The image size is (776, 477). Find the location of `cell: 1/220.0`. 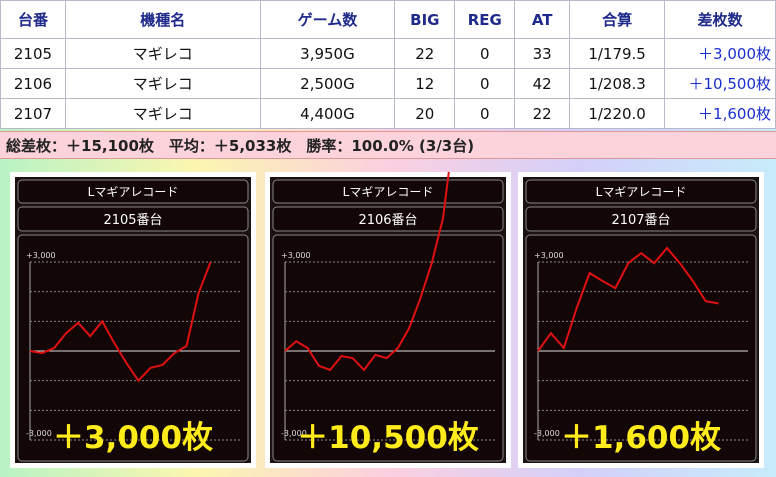

cell: 1/220.0 is located at coordinates (617, 113).